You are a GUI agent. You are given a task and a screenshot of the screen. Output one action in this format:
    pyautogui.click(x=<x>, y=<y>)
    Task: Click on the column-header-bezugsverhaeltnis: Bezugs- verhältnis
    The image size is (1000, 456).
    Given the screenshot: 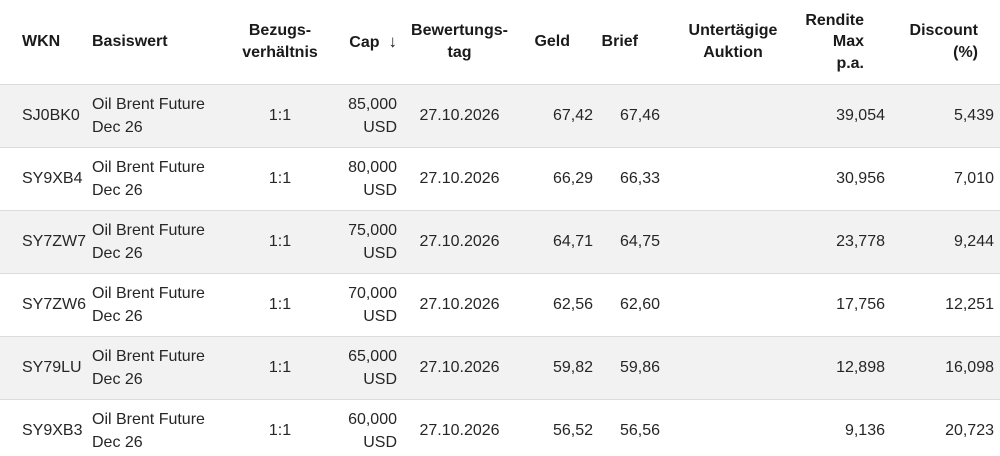 What is the action you would take?
    pyautogui.click(x=280, y=42)
    